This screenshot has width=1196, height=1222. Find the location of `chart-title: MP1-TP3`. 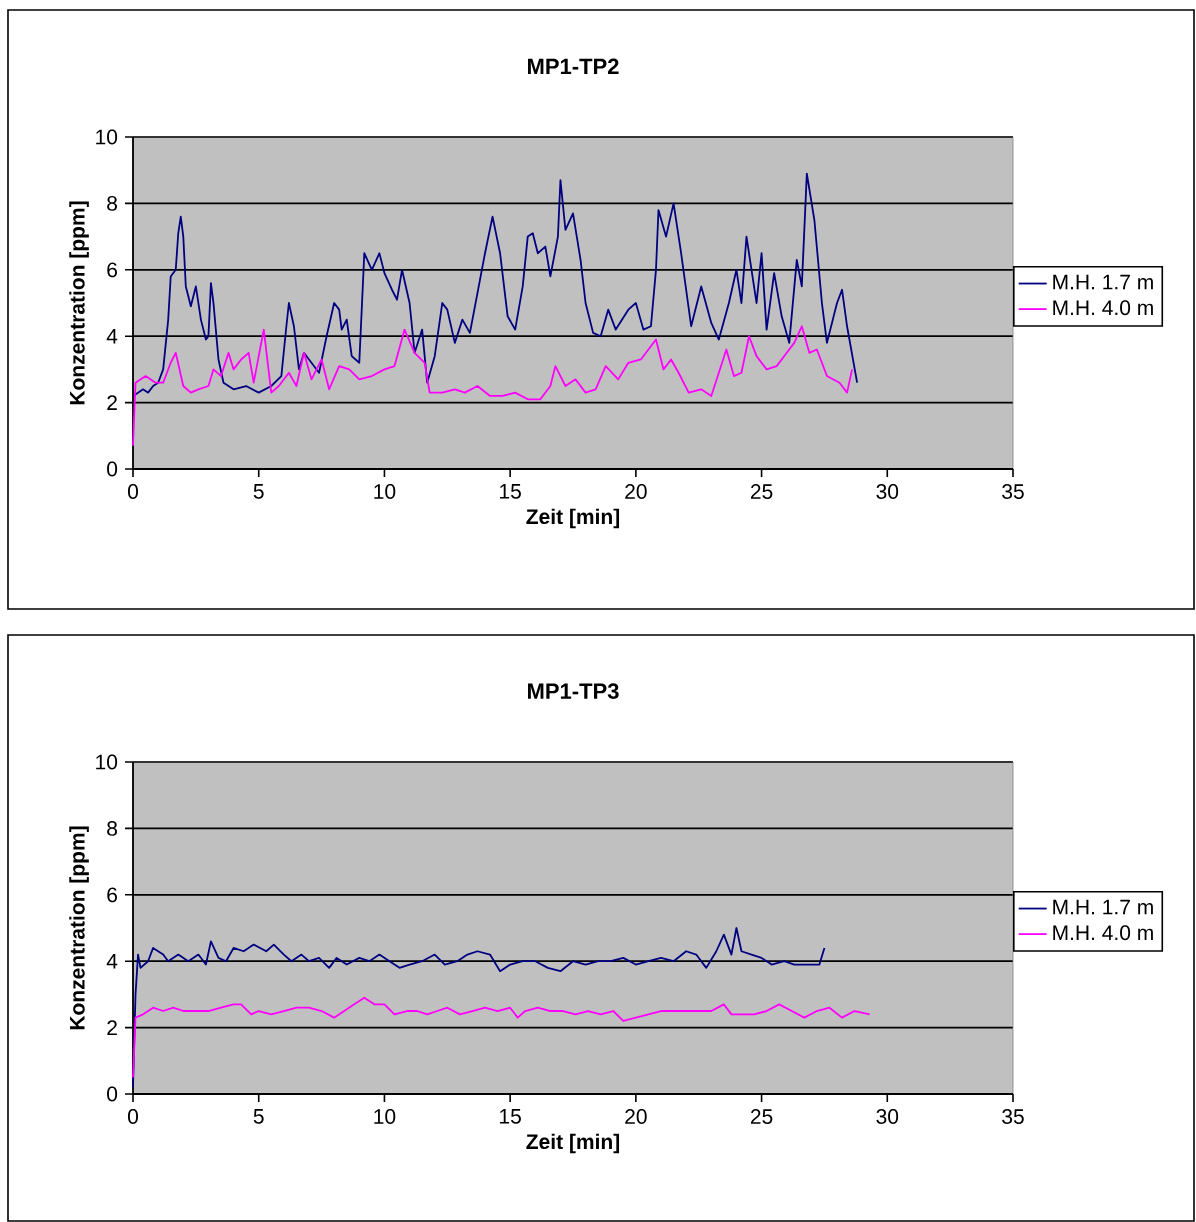

chart-title: MP1-TP3 is located at coordinates (573, 691).